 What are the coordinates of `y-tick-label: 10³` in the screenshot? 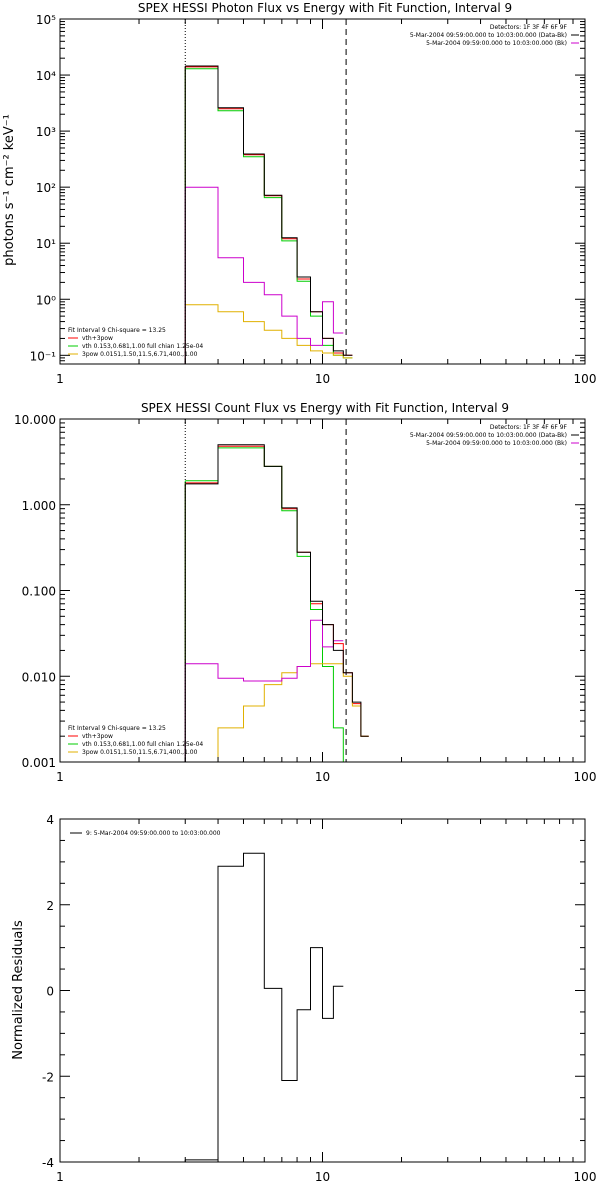 It's located at (46, 132).